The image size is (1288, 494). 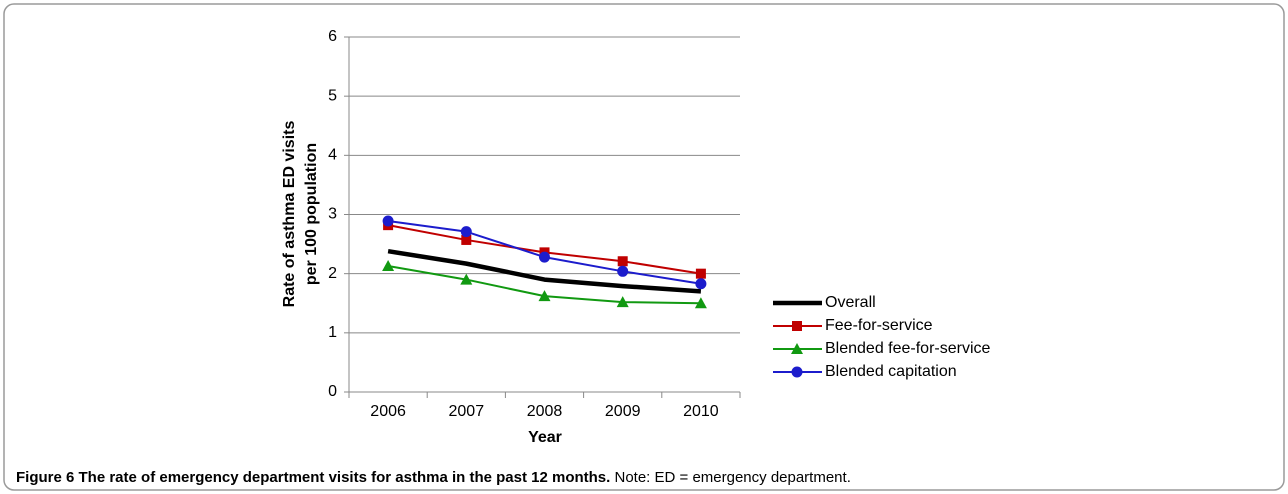 I want to click on y-tick-label: 0, so click(x=332, y=391).